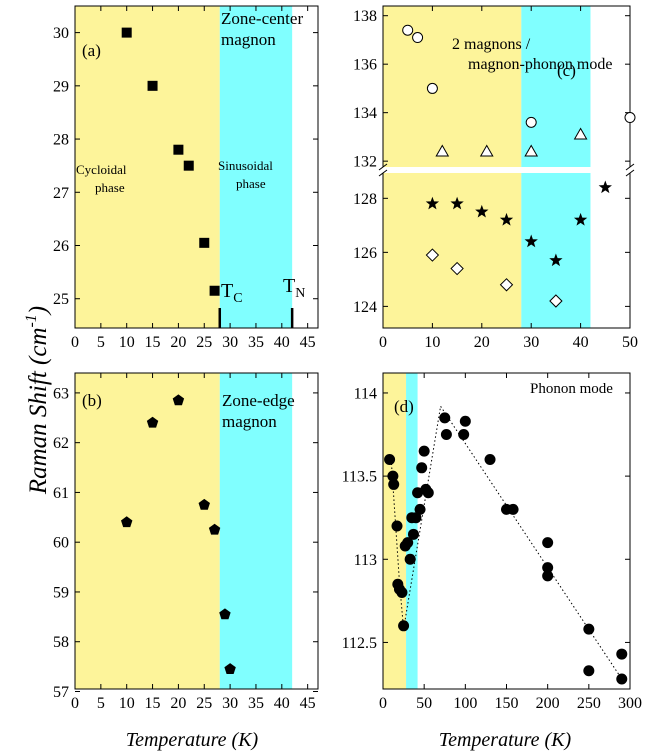 The image size is (648, 752). Describe the element at coordinates (571, 389) in the screenshot. I see `annotation-d: Phonon mode` at that location.